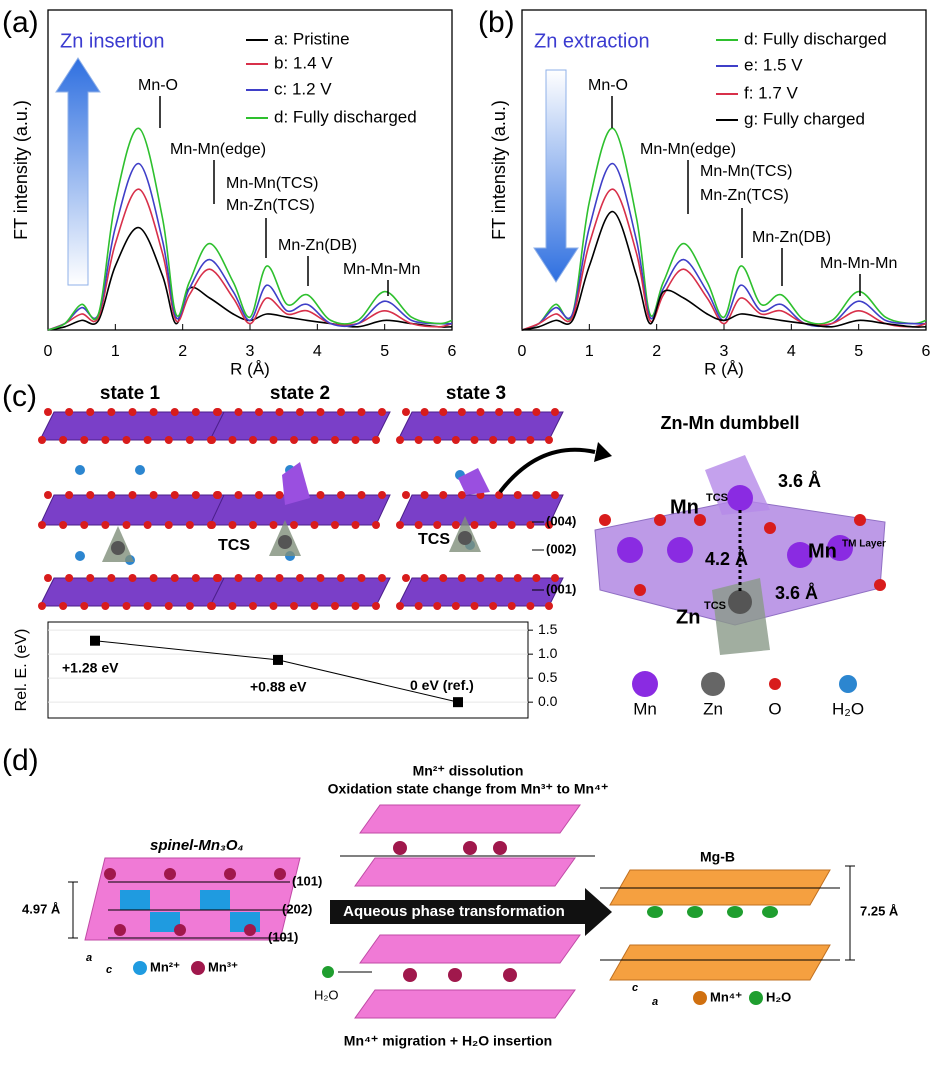 Image resolution: width=936 pixels, height=1071 pixels. What do you see at coordinates (300, 393) in the screenshot?
I see `state-label: state 2` at bounding box center [300, 393].